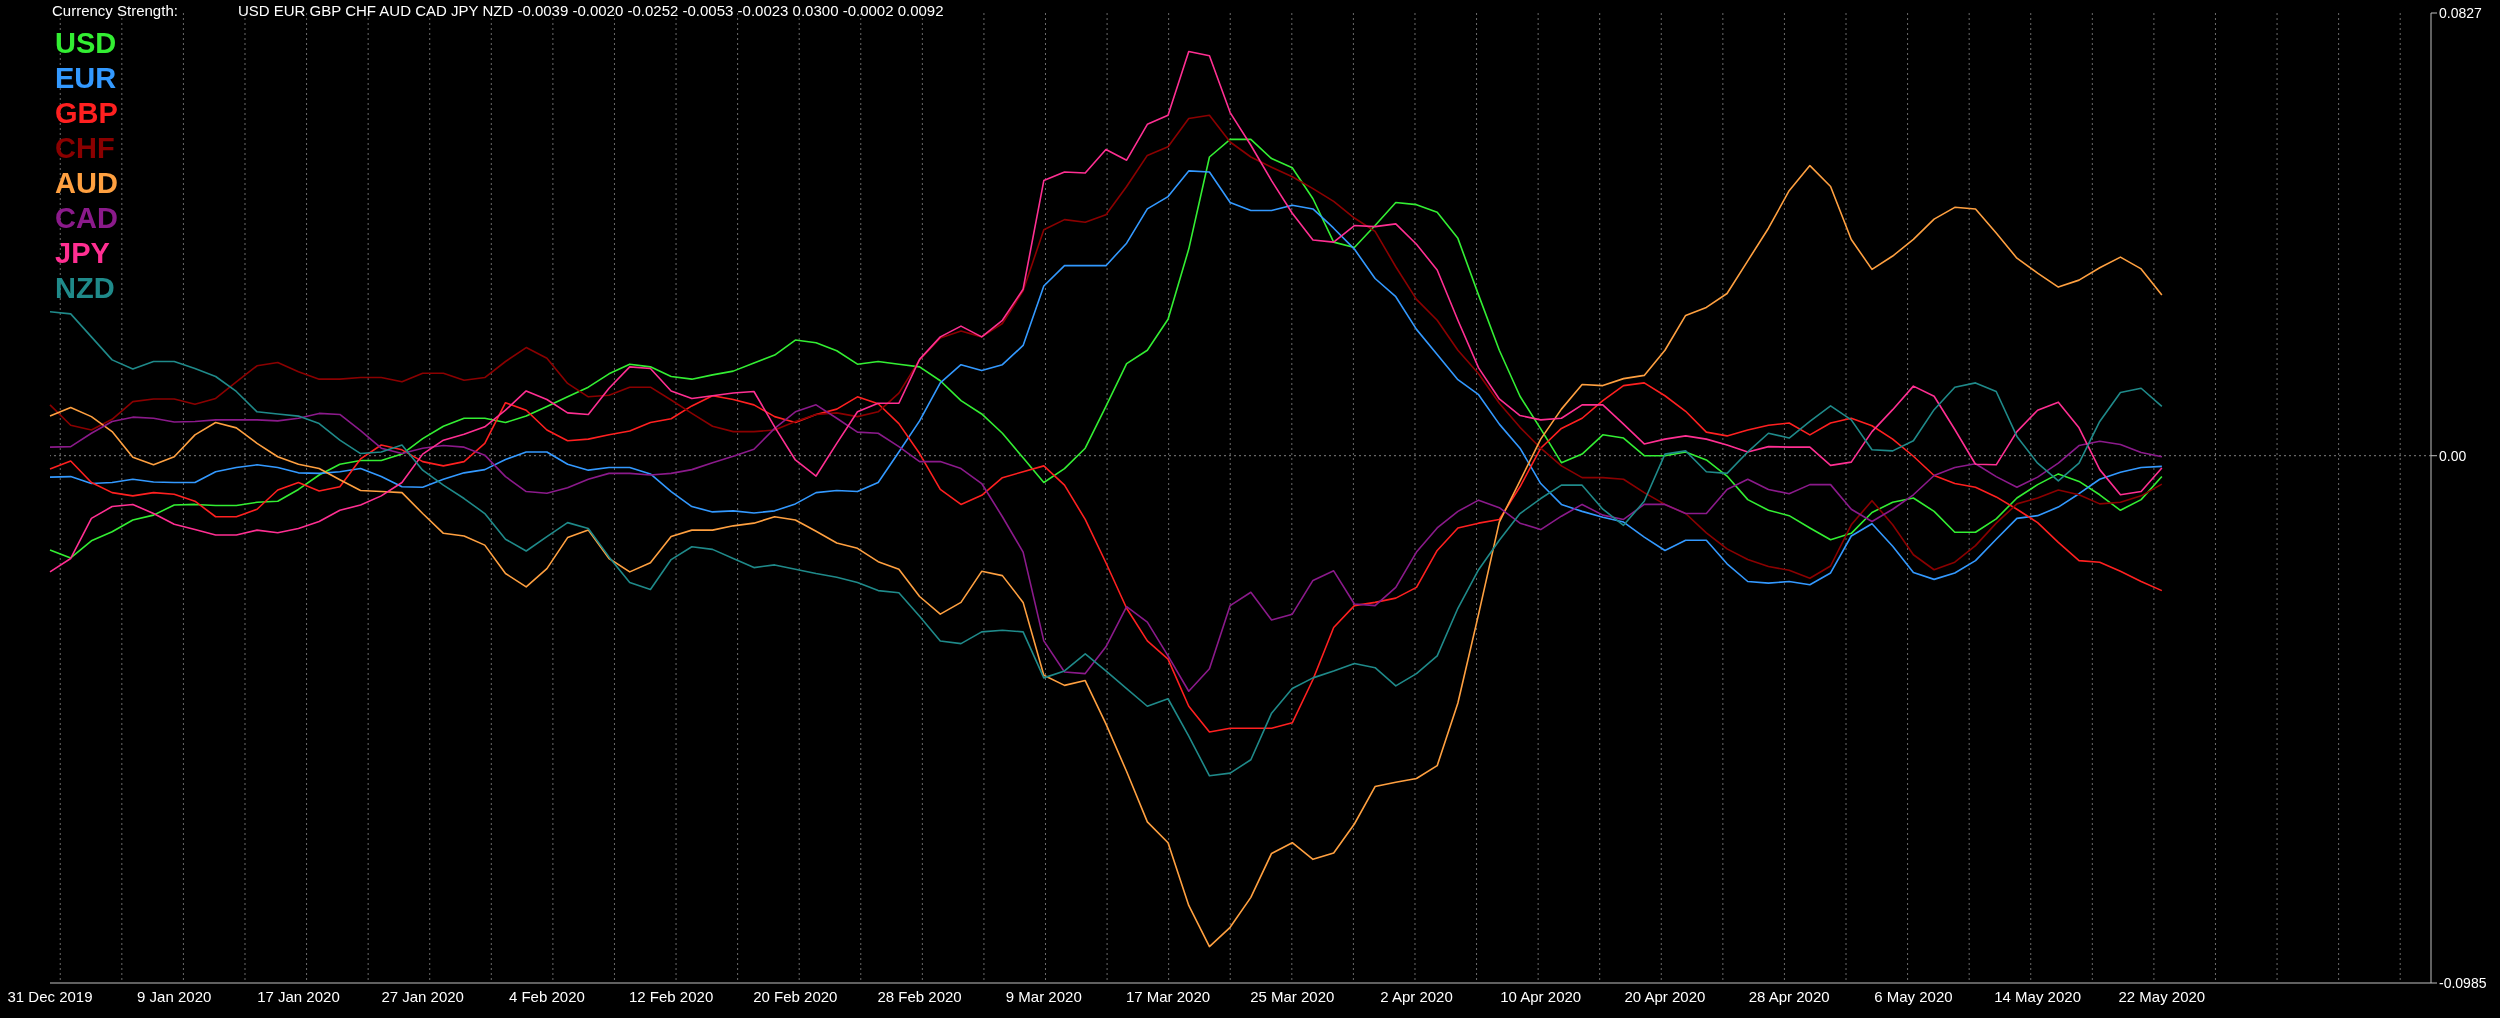 The width and height of the screenshot is (2500, 1018). I want to click on x-tick-label: 25 Mar 2020, so click(1292, 996).